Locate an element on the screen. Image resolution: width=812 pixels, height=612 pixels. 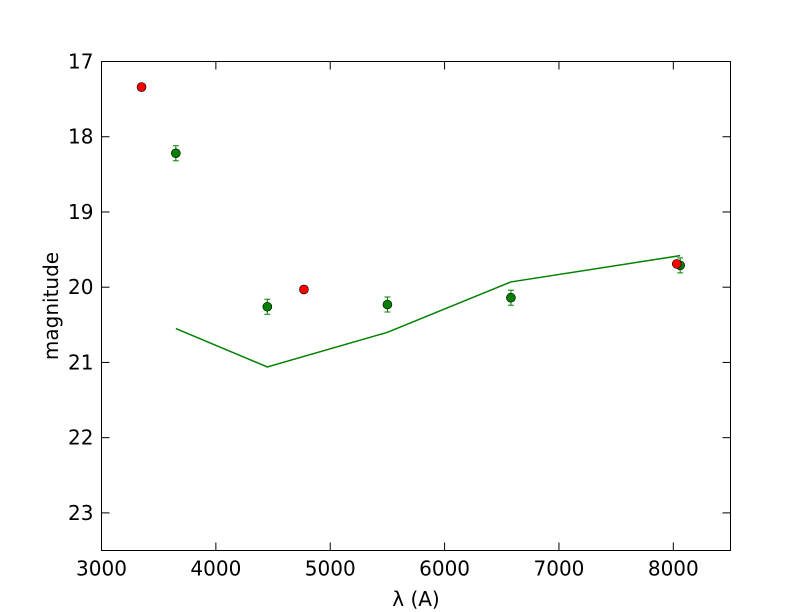
x-tick-label: 7000 is located at coordinates (559, 569).